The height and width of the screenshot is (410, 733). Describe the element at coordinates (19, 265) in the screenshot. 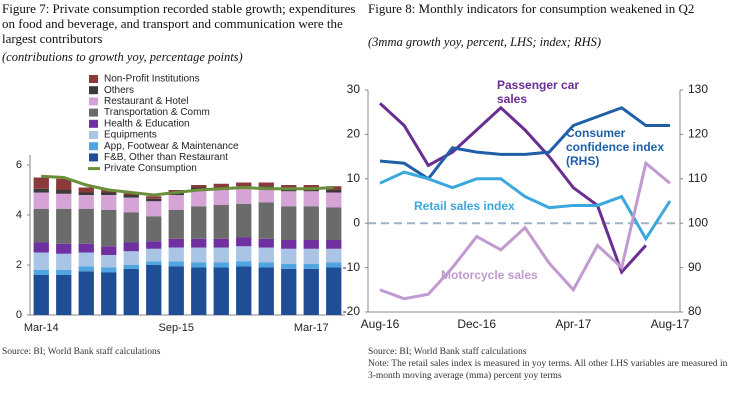

I see `y-tick-label: 2` at that location.